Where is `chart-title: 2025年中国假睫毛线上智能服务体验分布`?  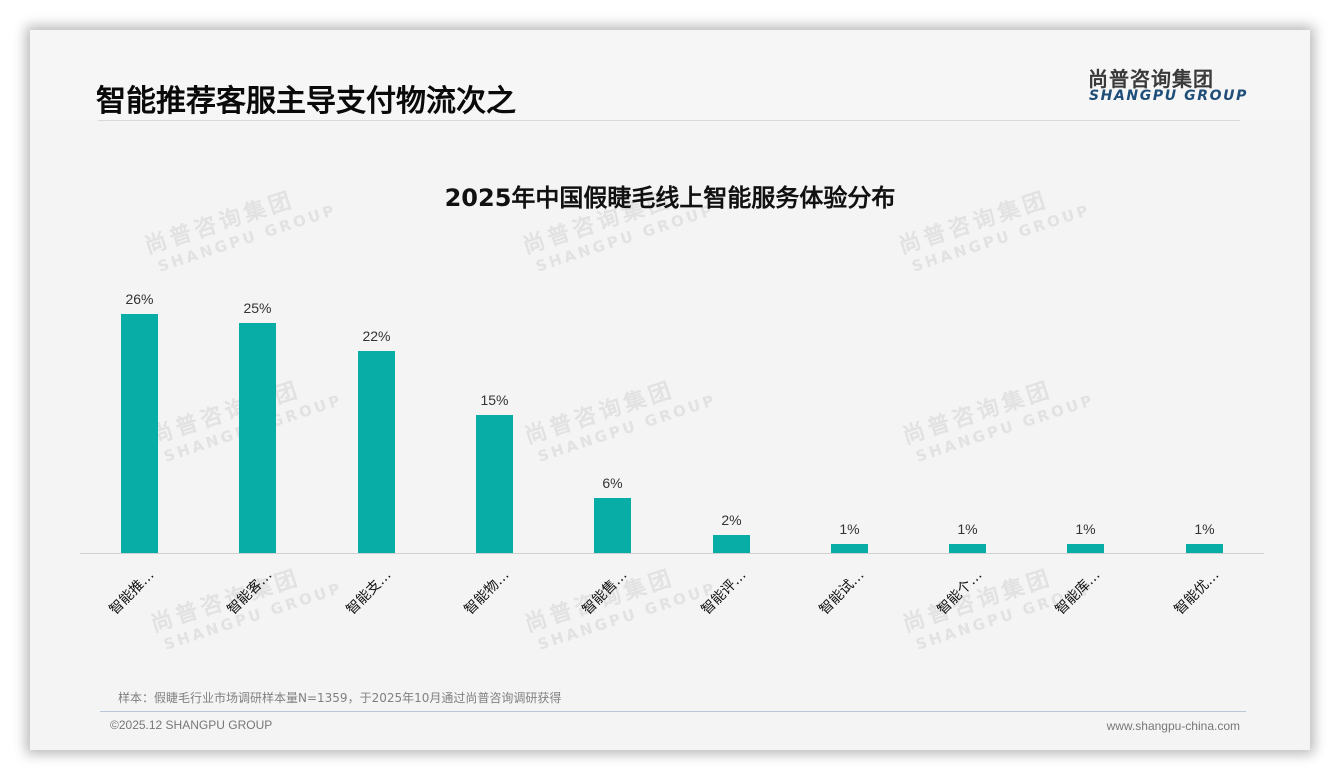
chart-title: 2025年中国假睫毛线上智能服务体验分布 is located at coordinates (670, 198).